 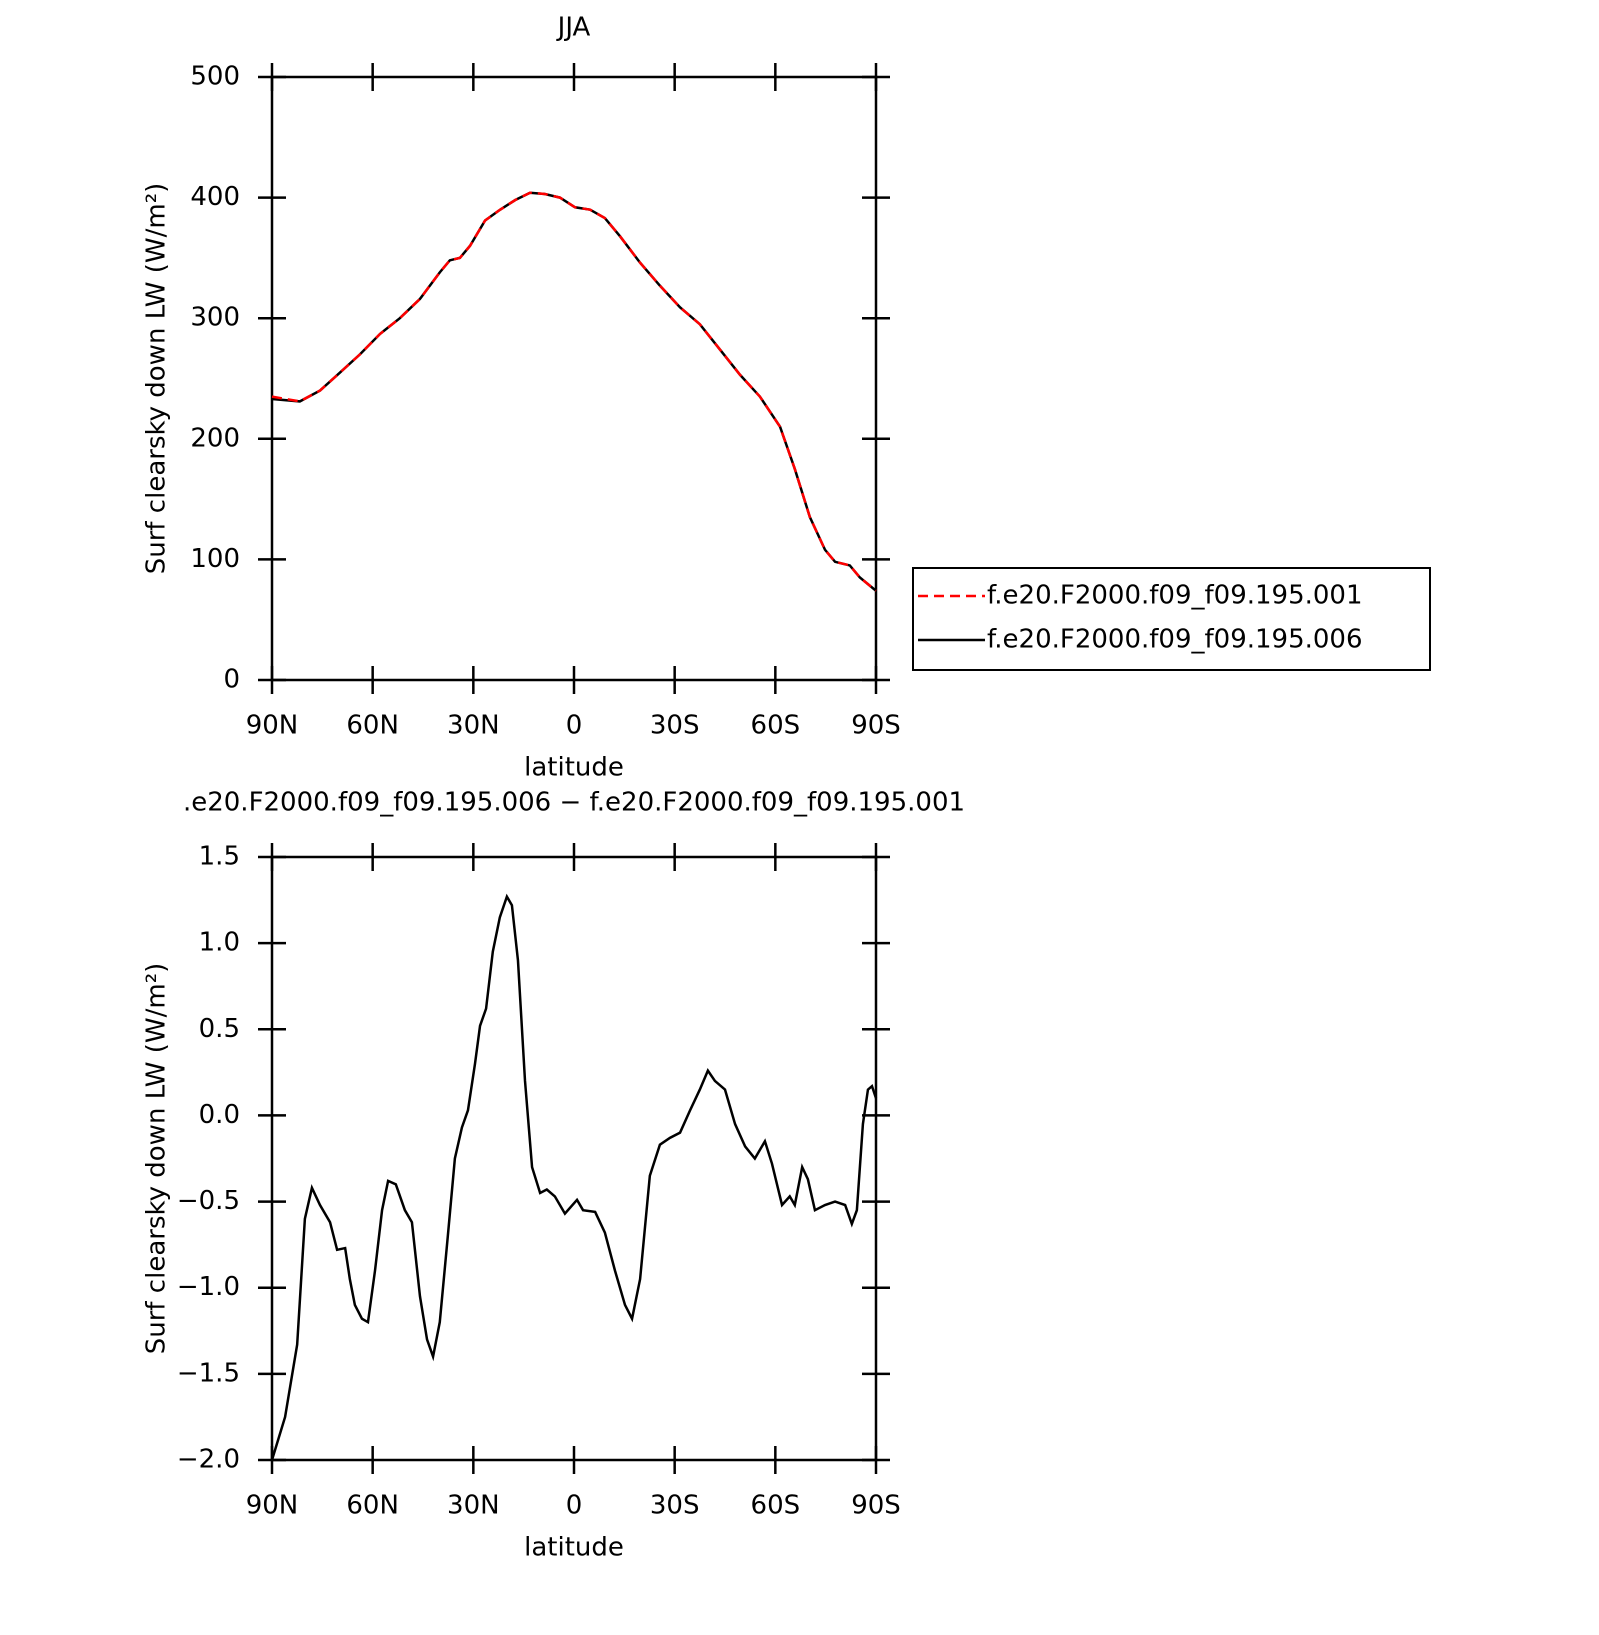 What do you see at coordinates (219, 1029) in the screenshot?
I see `y-tick-label: 0.5` at bounding box center [219, 1029].